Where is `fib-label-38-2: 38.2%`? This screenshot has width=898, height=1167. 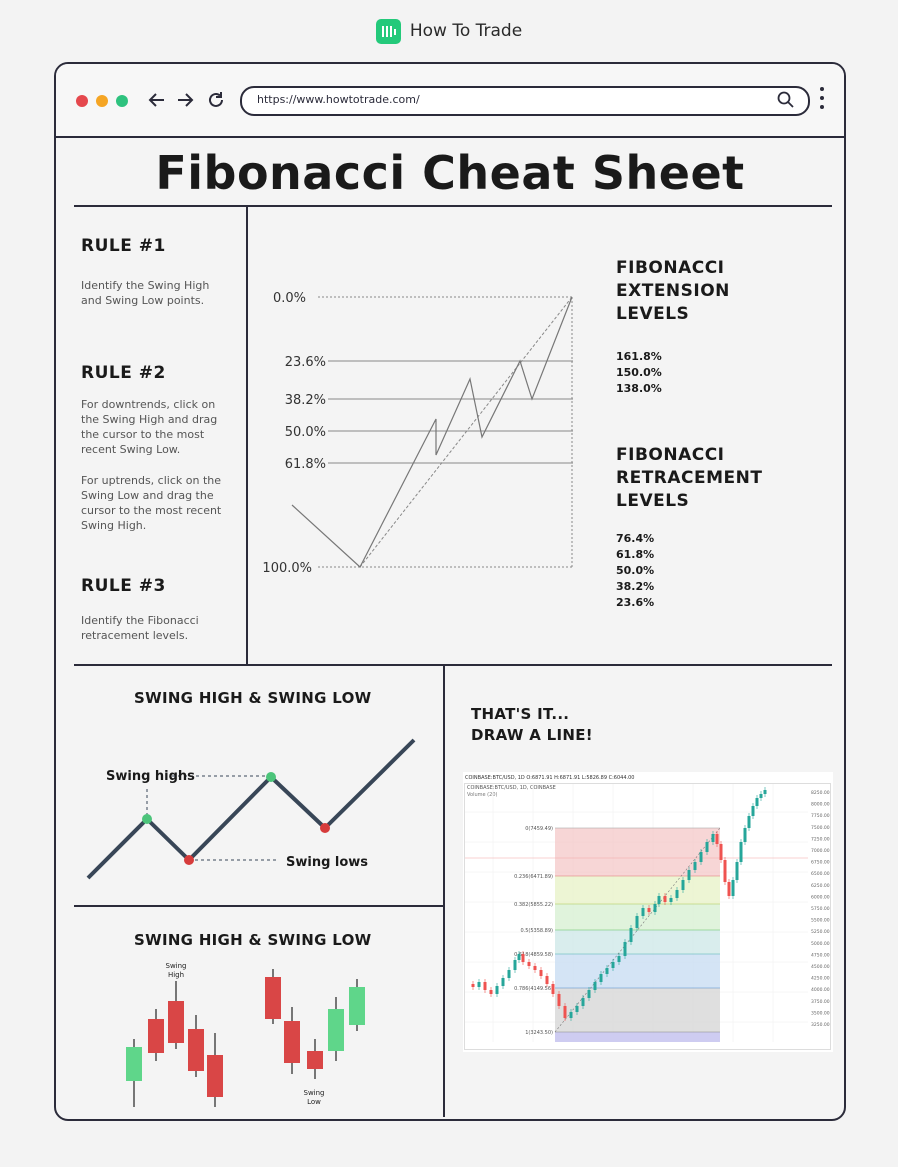 fib-label-38-2: 38.2% is located at coordinates (305, 400).